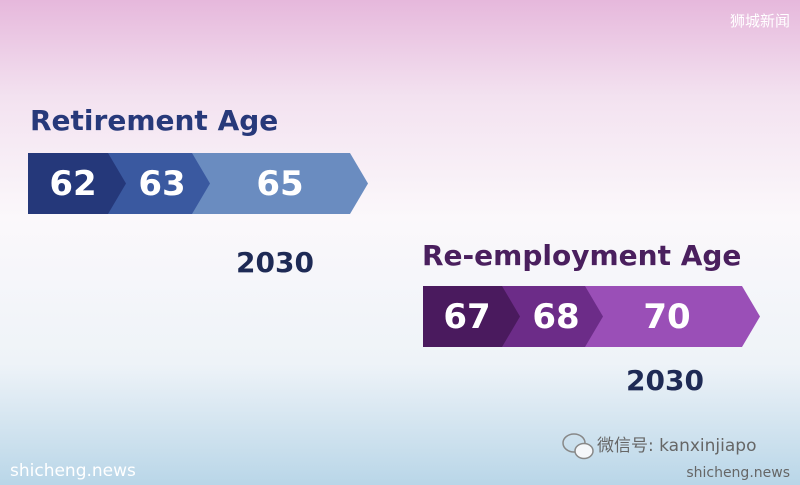 This screenshot has width=800, height=485. I want to click on watermark: 狮城新闻, so click(760, 21).